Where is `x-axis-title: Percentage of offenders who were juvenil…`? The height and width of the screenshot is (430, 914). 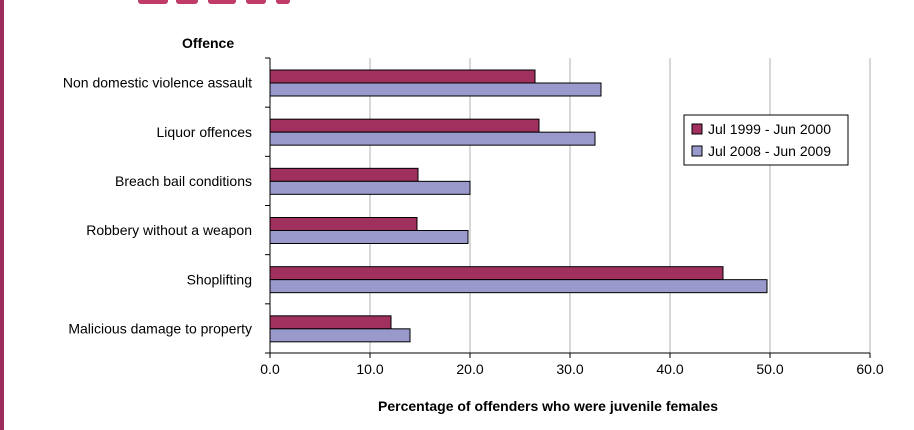
x-axis-title: Percentage of offenders who were juvenil… is located at coordinates (548, 406).